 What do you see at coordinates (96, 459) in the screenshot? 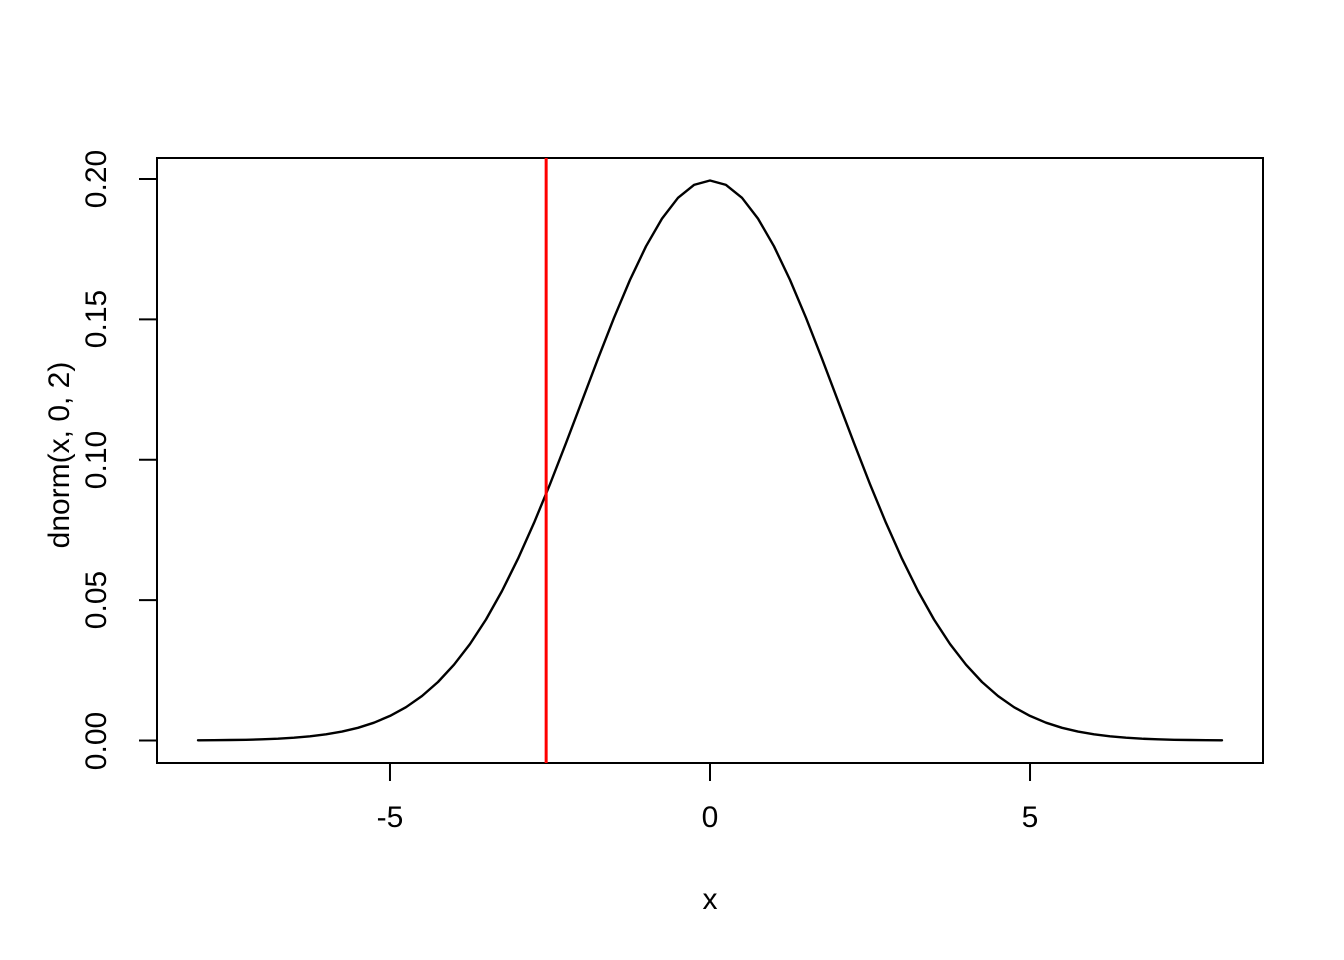
I see `y-axis-tick-label: 0.10` at bounding box center [96, 459].